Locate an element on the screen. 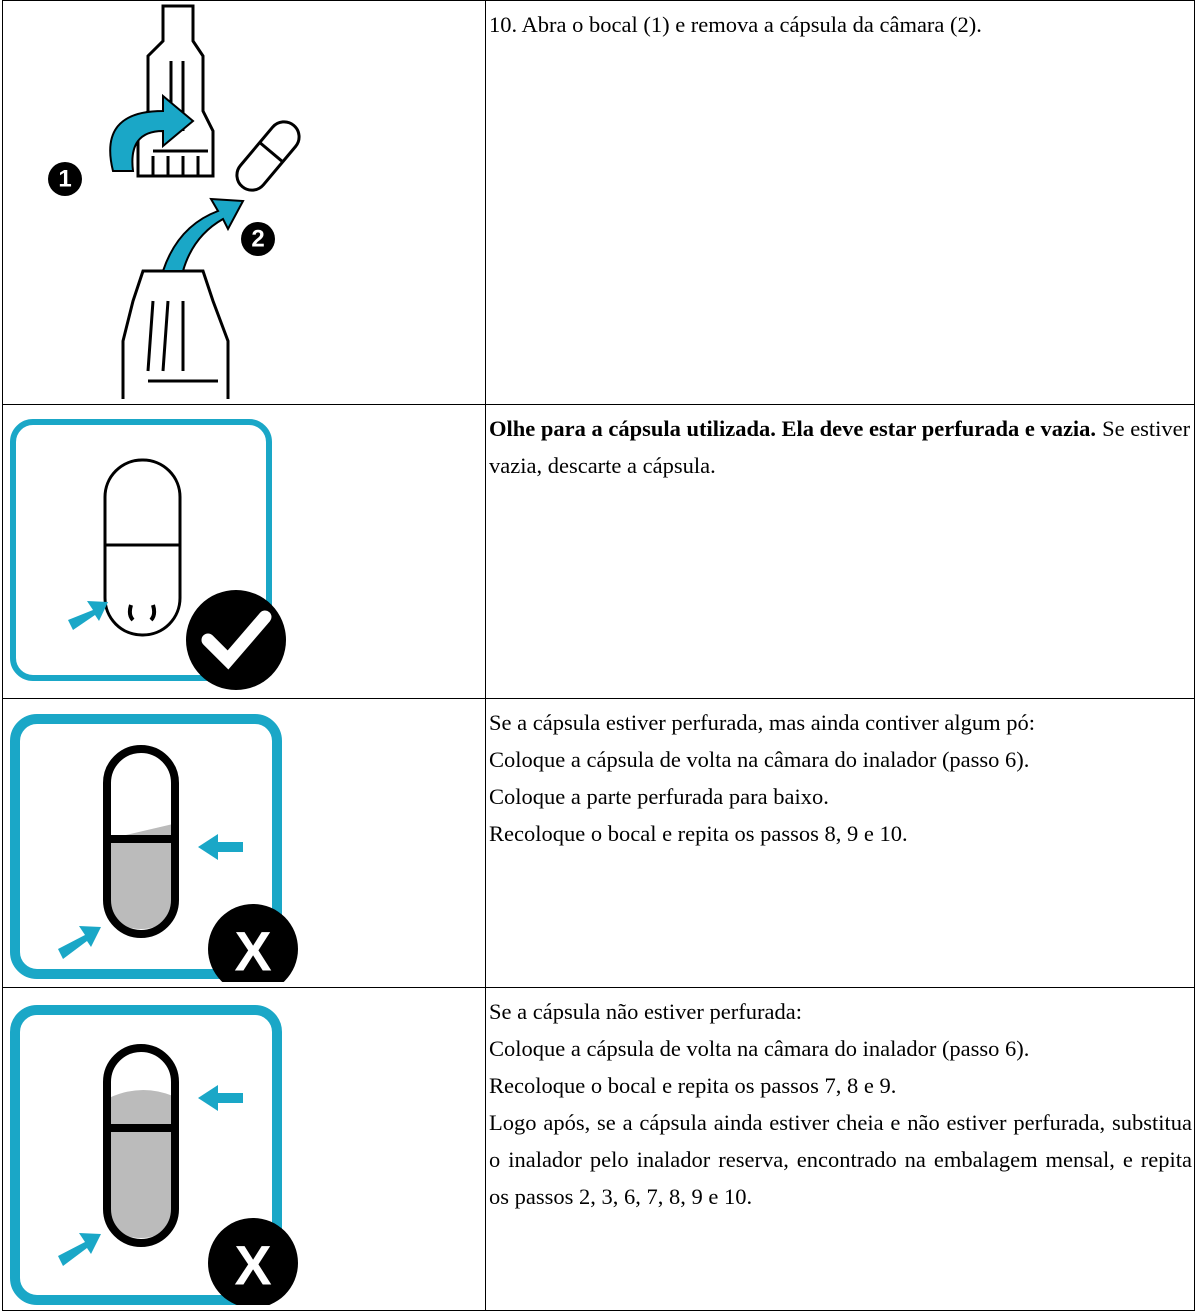  illustration is located at coordinates (148, 554).